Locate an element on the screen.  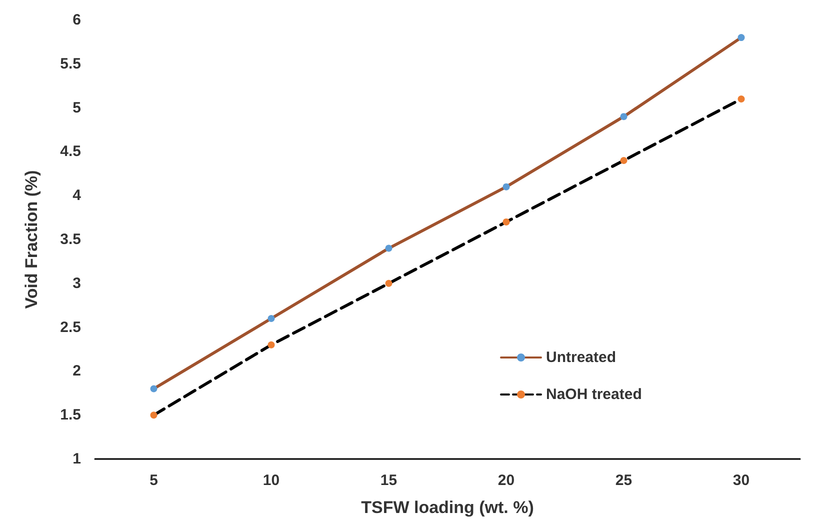
x-tick-label: 15 is located at coordinates (389, 480).